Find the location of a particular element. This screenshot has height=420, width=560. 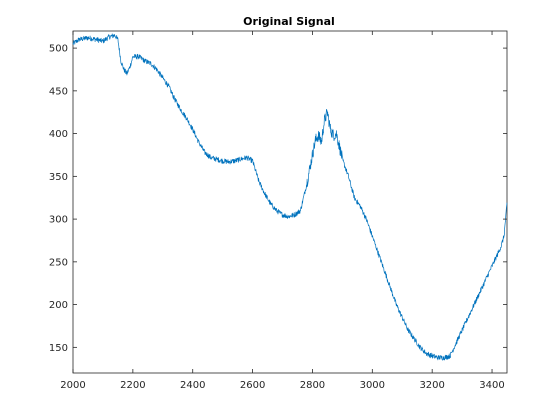

x-tick-label: 2200 is located at coordinates (132, 385).